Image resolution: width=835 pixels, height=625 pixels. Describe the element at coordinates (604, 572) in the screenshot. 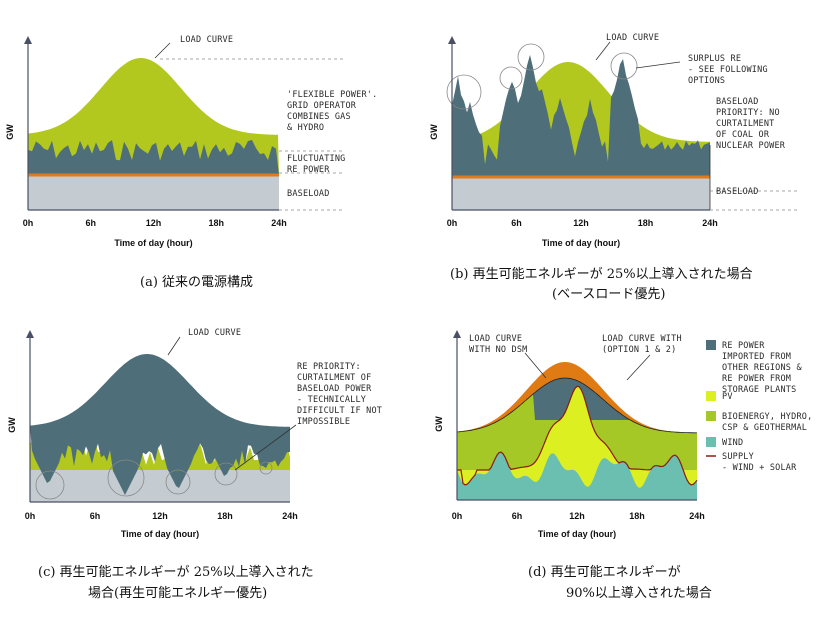

I see `caption-d-0: (d) 再生可能エネルギーが` at that location.